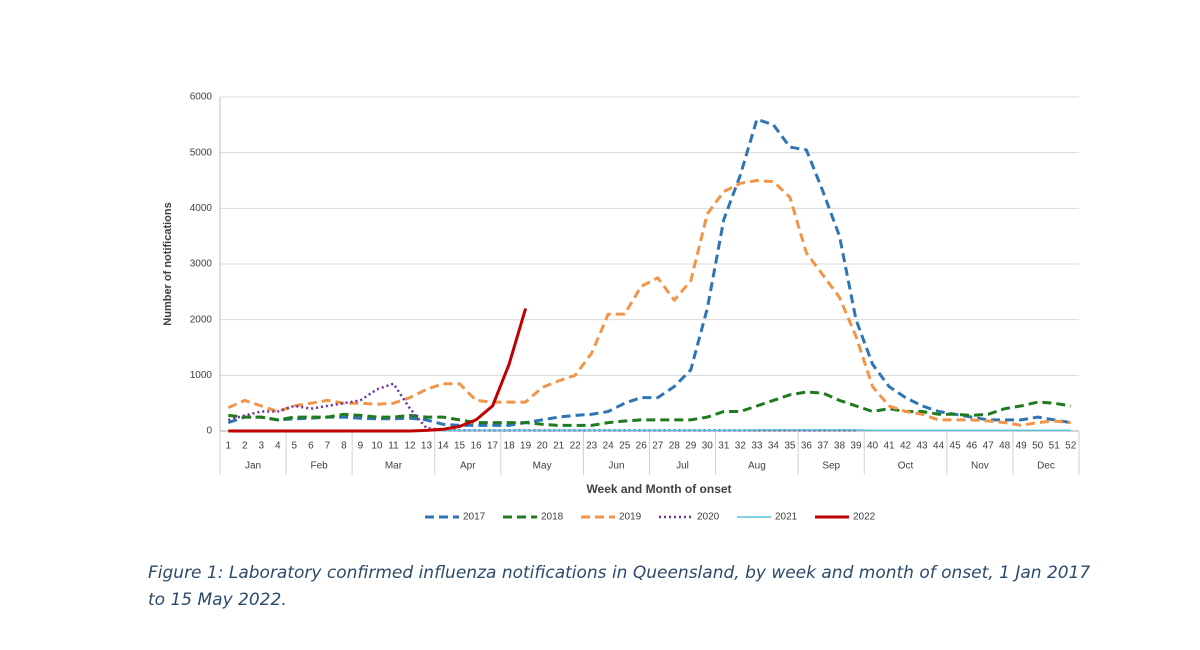 Image resolution: width=1200 pixels, height=650 pixels. What do you see at coordinates (630, 517) in the screenshot?
I see `legend-label: 2019` at bounding box center [630, 517].